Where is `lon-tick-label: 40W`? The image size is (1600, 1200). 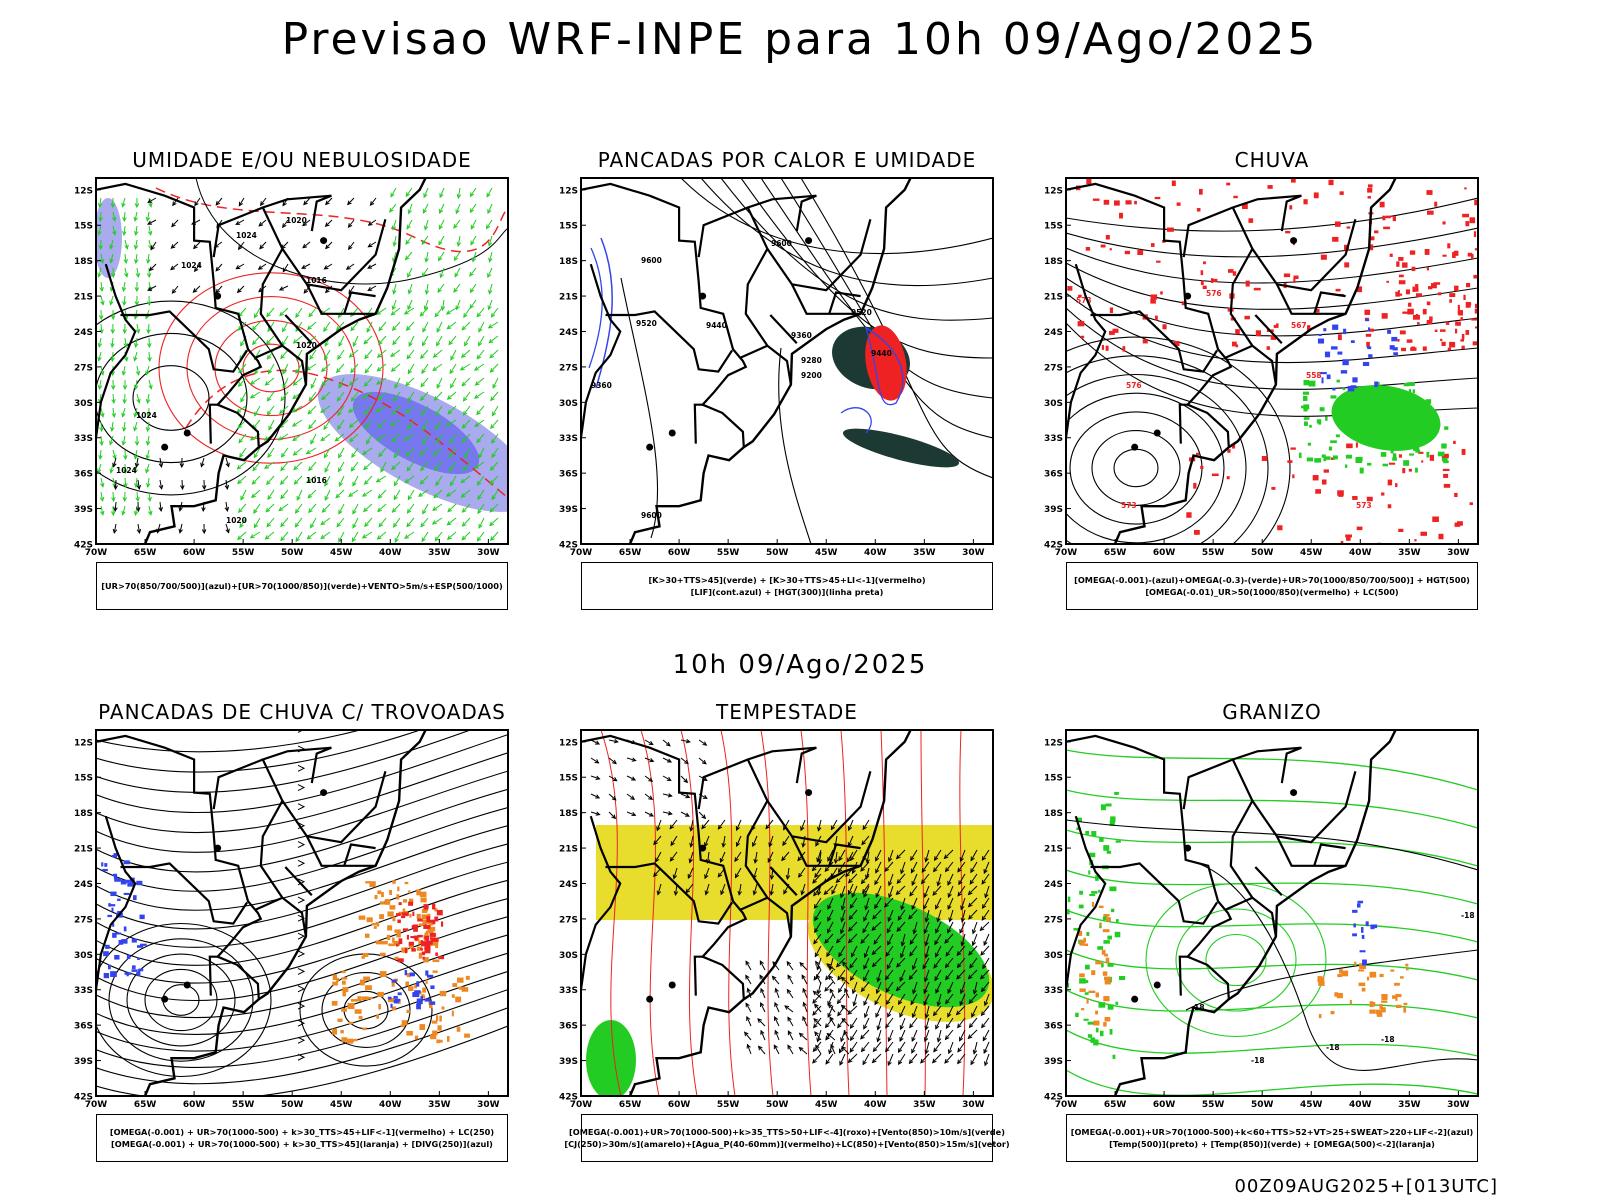 lon-tick-label: 40W is located at coordinates (875, 553).